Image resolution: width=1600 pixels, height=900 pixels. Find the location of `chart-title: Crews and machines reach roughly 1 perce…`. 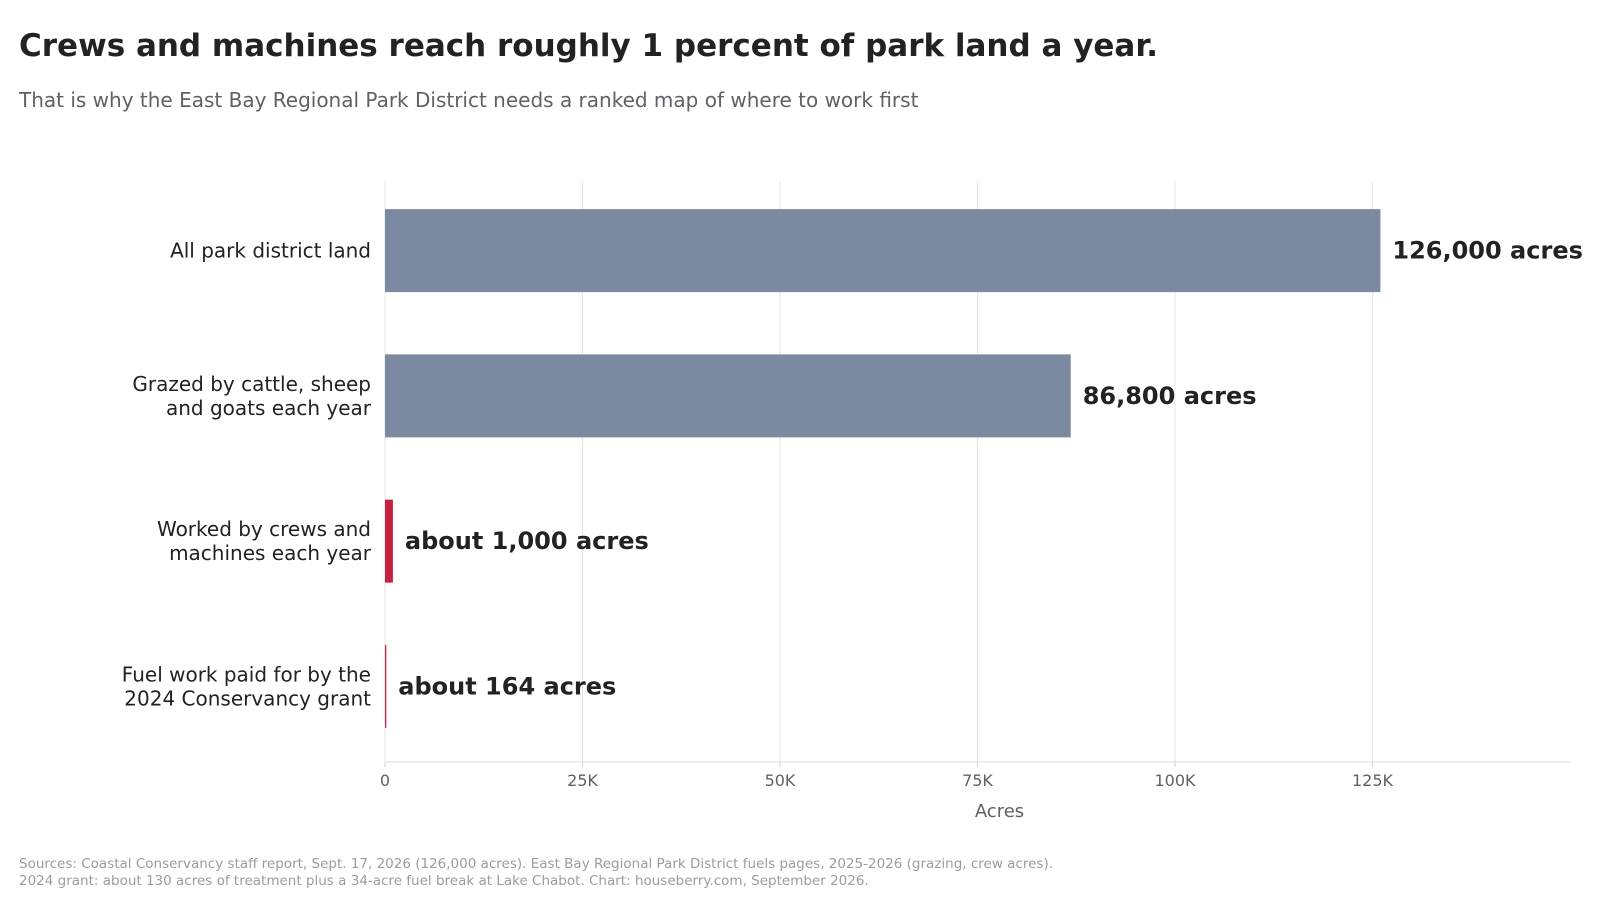

chart-title: Crews and machines reach roughly 1 perce… is located at coordinates (588, 46).